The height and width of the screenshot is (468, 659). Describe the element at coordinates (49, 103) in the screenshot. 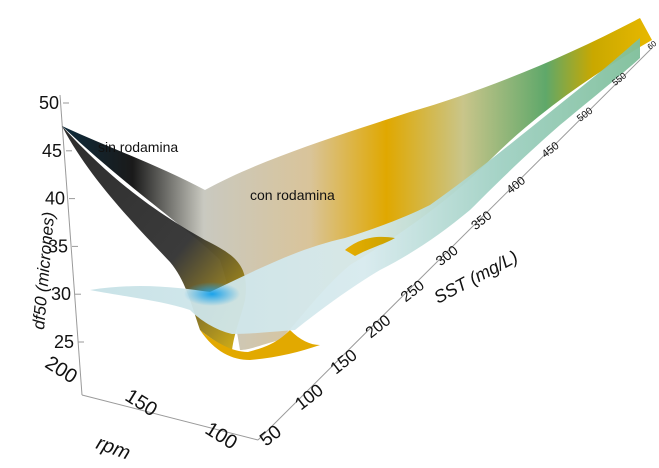

I see `z-tick-label: 50` at that location.